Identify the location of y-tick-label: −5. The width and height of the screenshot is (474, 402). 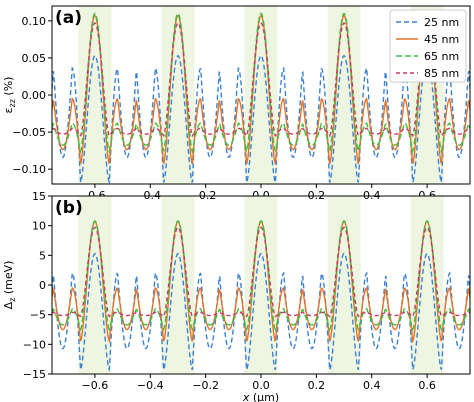
(38, 315).